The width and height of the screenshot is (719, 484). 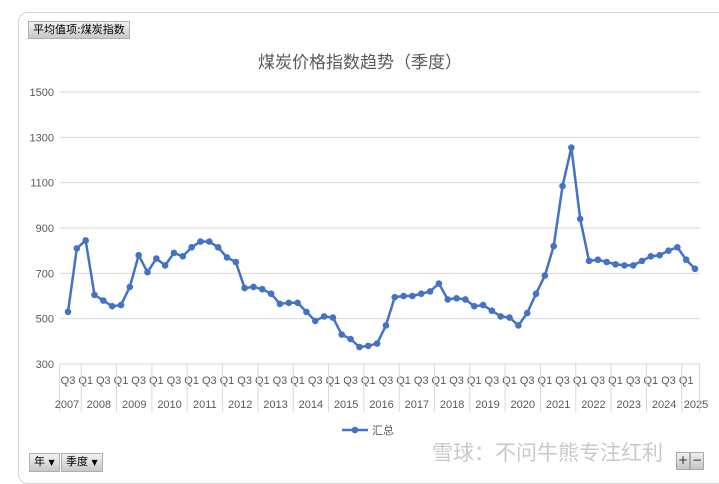 What do you see at coordinates (629, 405) in the screenshot?
I see `x-year-label: 2023` at bounding box center [629, 405].